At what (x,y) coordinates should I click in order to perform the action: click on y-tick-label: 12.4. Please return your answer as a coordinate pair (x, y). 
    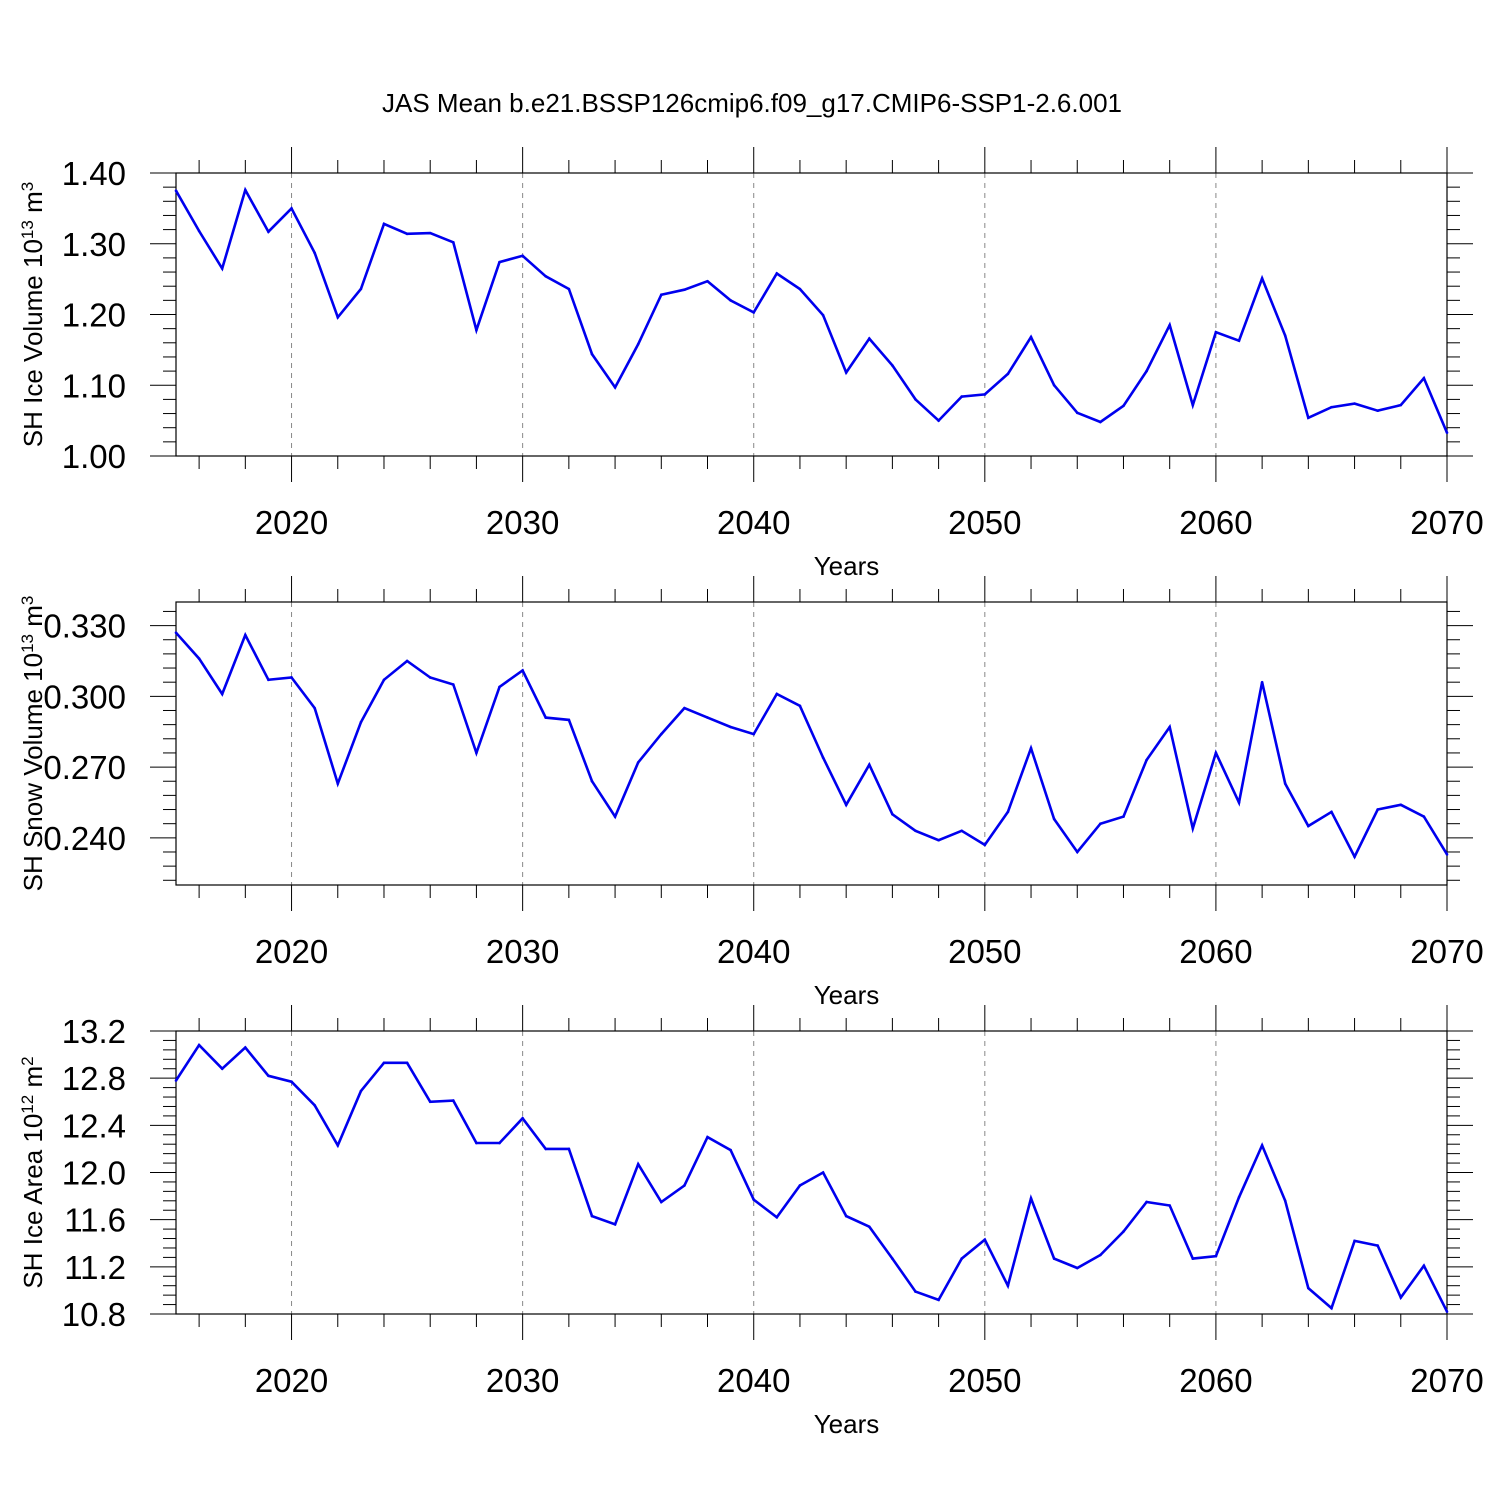
    Looking at the image, I should click on (94, 1125).